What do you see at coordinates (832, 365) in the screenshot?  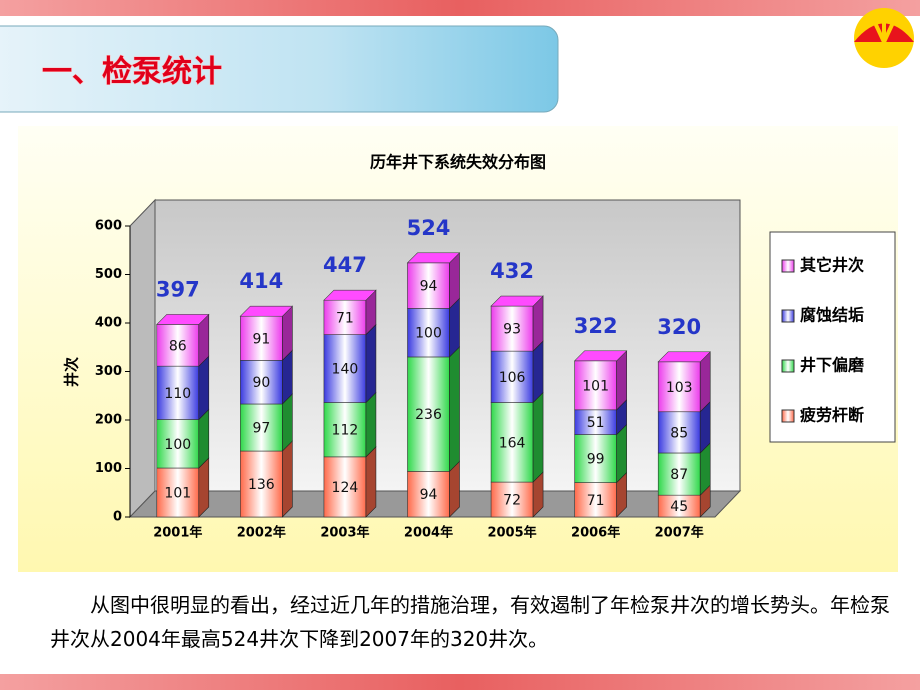 I see `legend-label: 井下偏磨` at bounding box center [832, 365].